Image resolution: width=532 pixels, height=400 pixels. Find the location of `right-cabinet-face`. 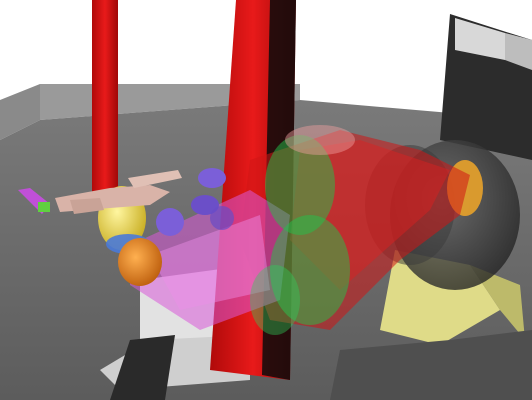

right-cabinet-face is located at coordinates (480, 39).